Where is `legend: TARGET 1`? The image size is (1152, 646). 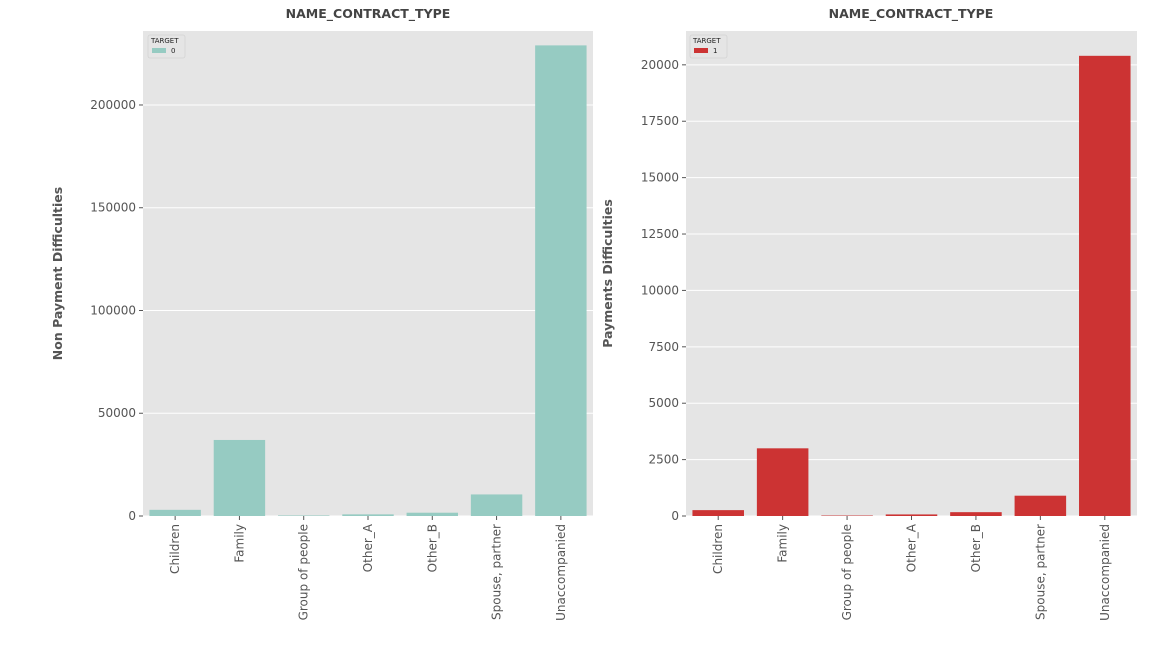 legend: TARGET 1 is located at coordinates (708, 46).